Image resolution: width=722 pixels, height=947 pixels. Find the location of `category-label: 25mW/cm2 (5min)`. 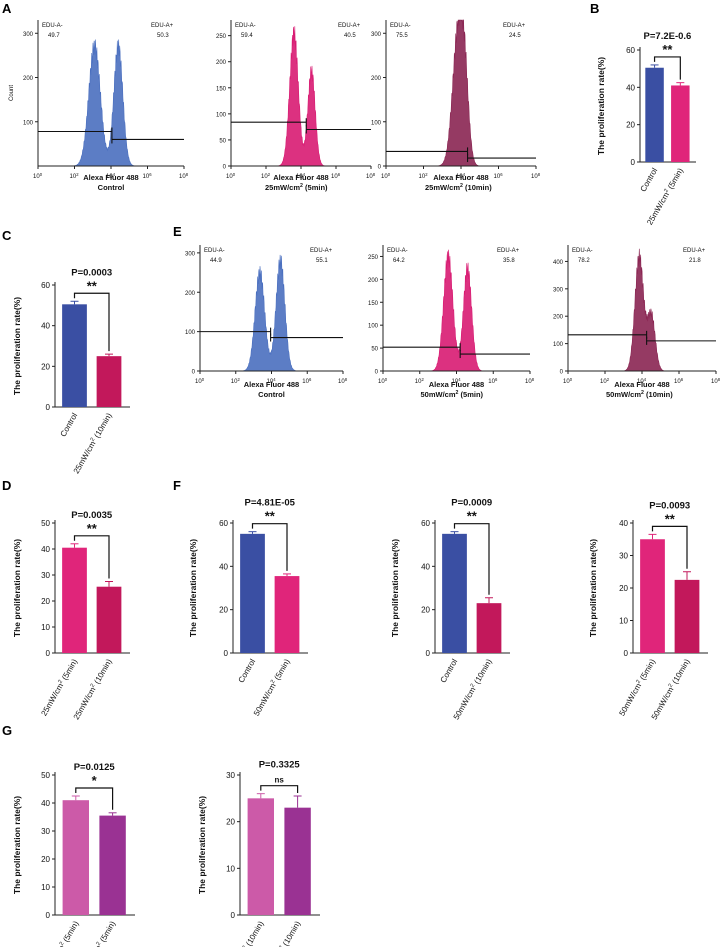

category-label: 25mW/cm2 (5min) is located at coordinates (59, 687).